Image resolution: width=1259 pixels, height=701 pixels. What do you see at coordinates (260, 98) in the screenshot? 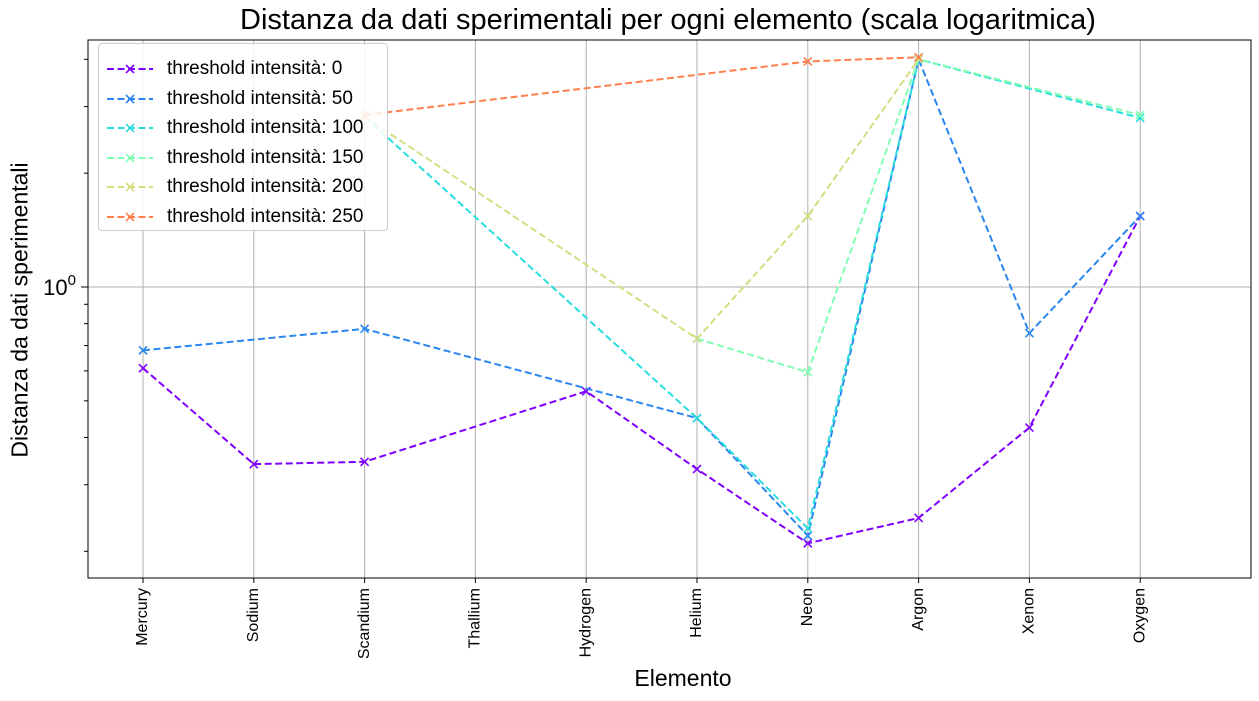
I see `legend-label: threshold intensità: 50` at bounding box center [260, 98].